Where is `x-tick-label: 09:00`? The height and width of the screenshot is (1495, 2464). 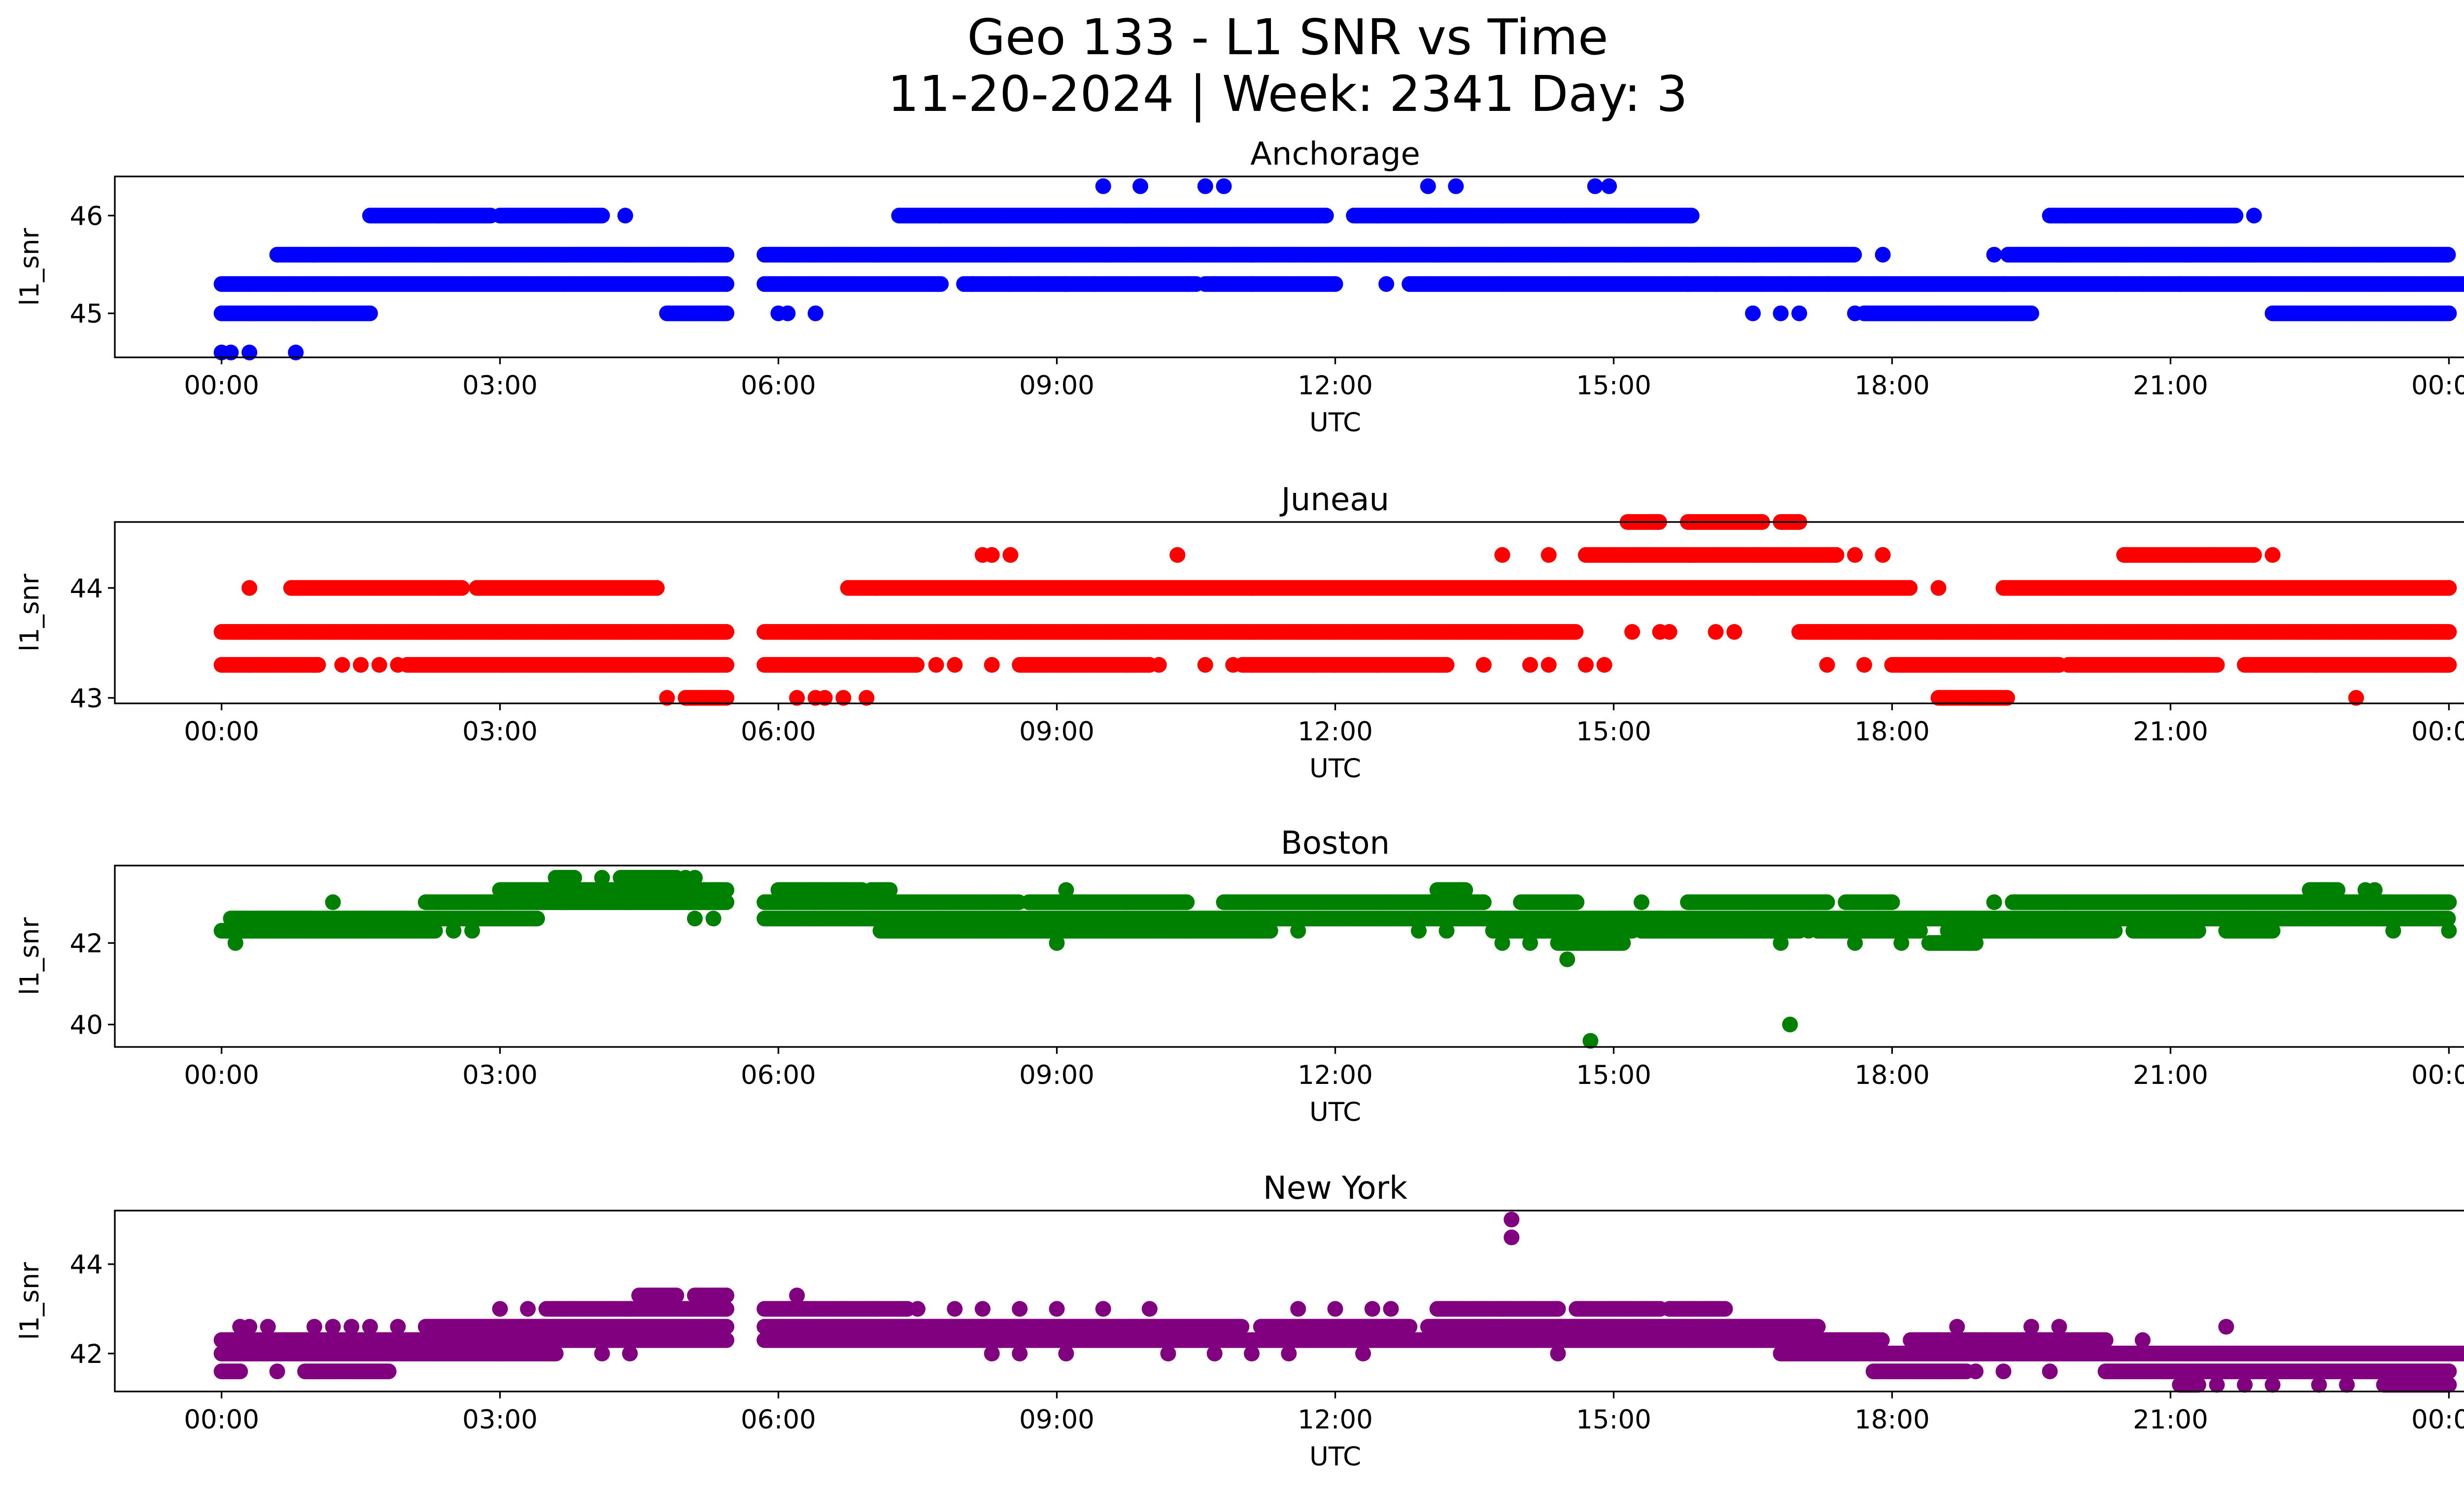 x-tick-label: 09:00 is located at coordinates (1057, 386).